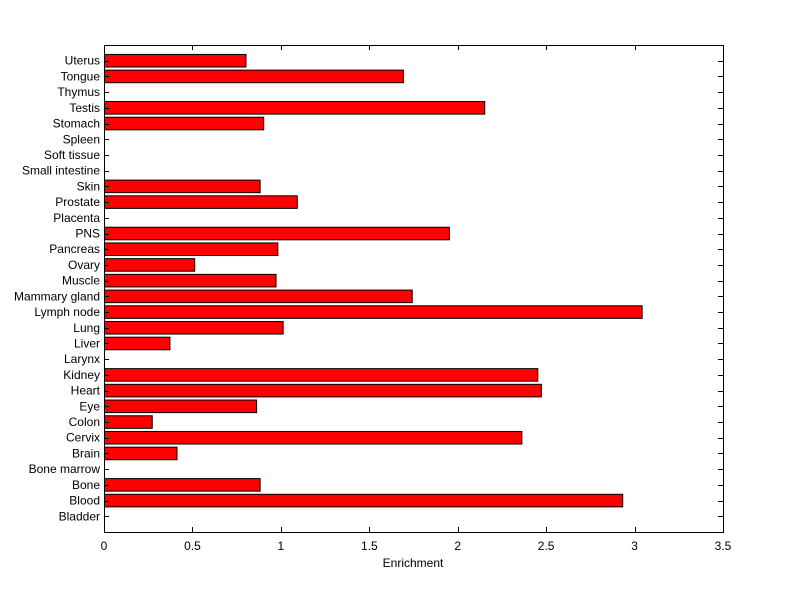 This screenshot has width=800, height=604. I want to click on bar-stomach, so click(184, 123).